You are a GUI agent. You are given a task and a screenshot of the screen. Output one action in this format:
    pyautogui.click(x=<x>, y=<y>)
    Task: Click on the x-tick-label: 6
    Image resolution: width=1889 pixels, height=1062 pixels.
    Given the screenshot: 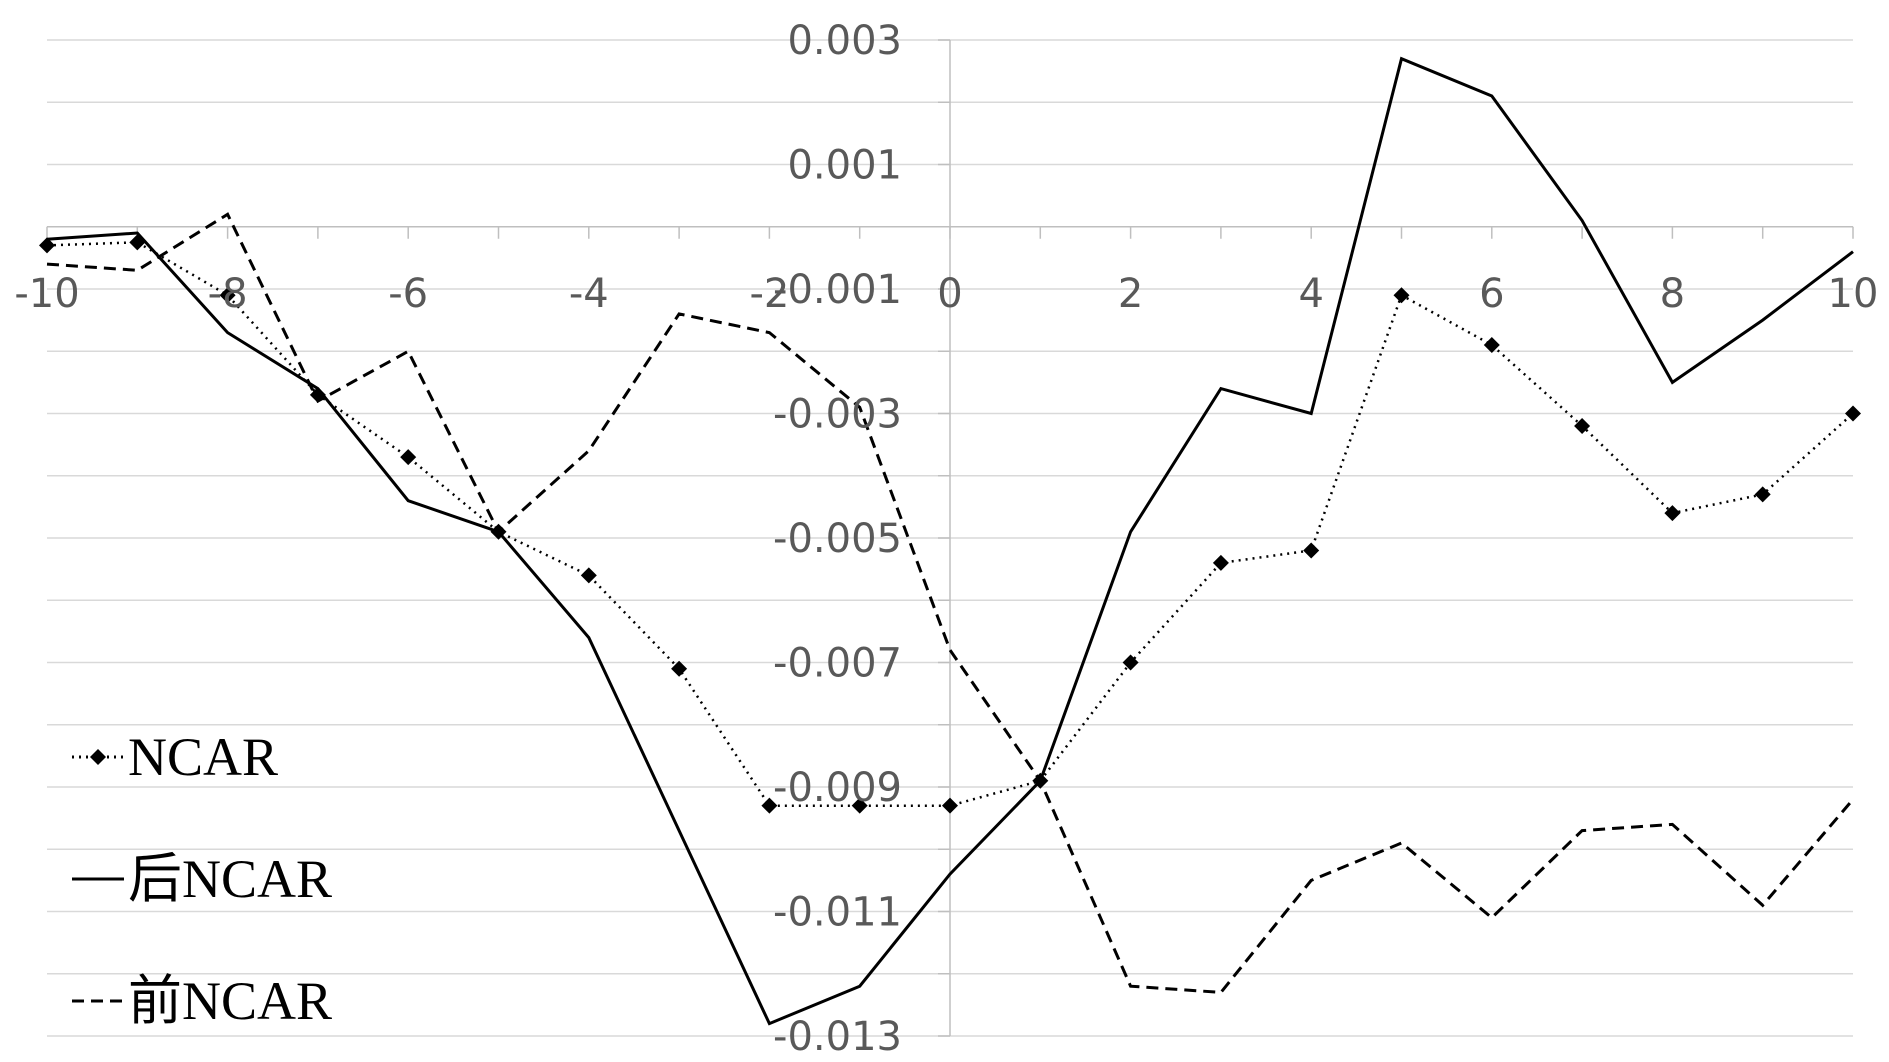 What is the action you would take?
    pyautogui.click(x=1491, y=294)
    